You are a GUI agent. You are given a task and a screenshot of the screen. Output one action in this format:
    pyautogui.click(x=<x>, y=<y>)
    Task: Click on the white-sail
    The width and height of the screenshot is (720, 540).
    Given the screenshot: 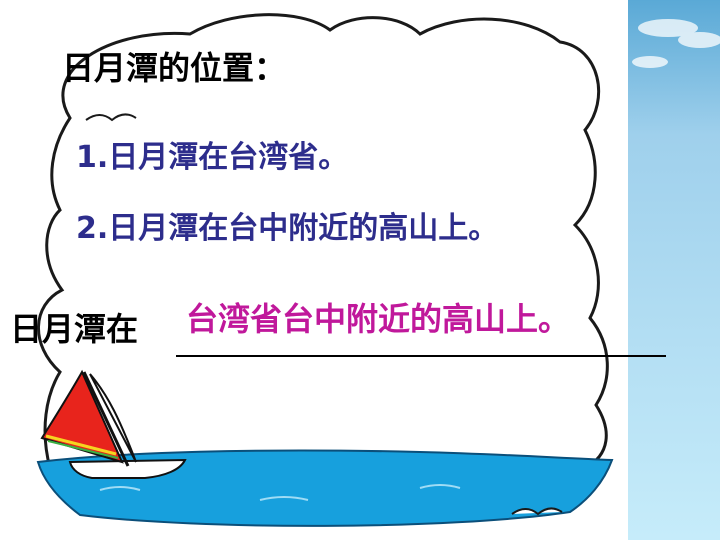 What is the action you would take?
    pyautogui.click(x=113, y=418)
    